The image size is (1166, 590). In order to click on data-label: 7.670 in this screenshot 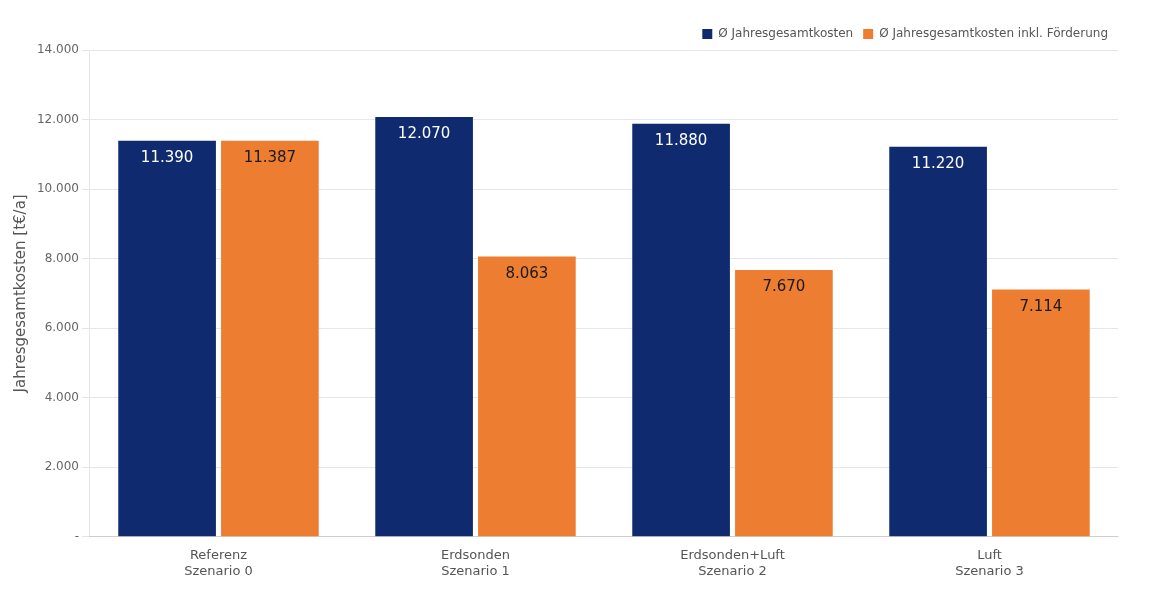, I will do `click(784, 286)`.